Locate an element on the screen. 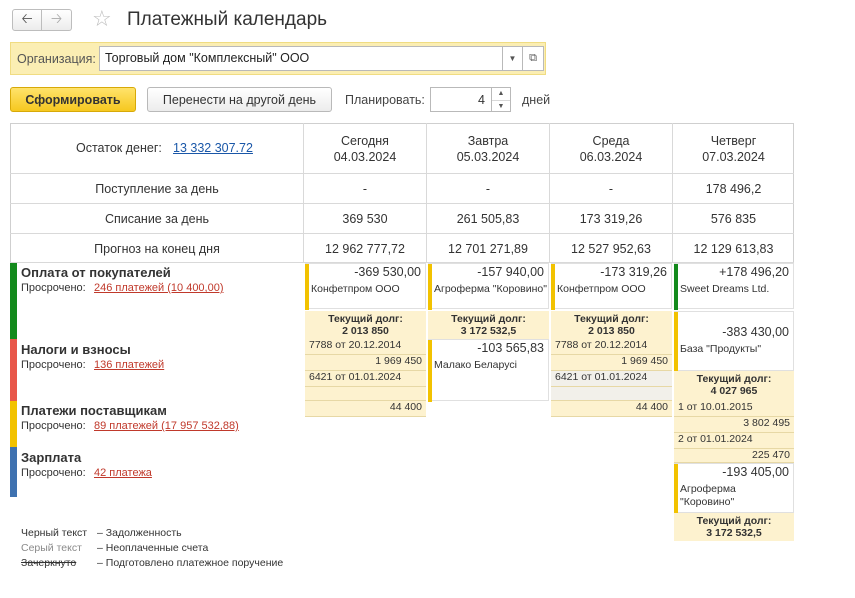 The height and width of the screenshot is (598, 855). forecast-cell: 12 701 271,89 is located at coordinates (488, 249).